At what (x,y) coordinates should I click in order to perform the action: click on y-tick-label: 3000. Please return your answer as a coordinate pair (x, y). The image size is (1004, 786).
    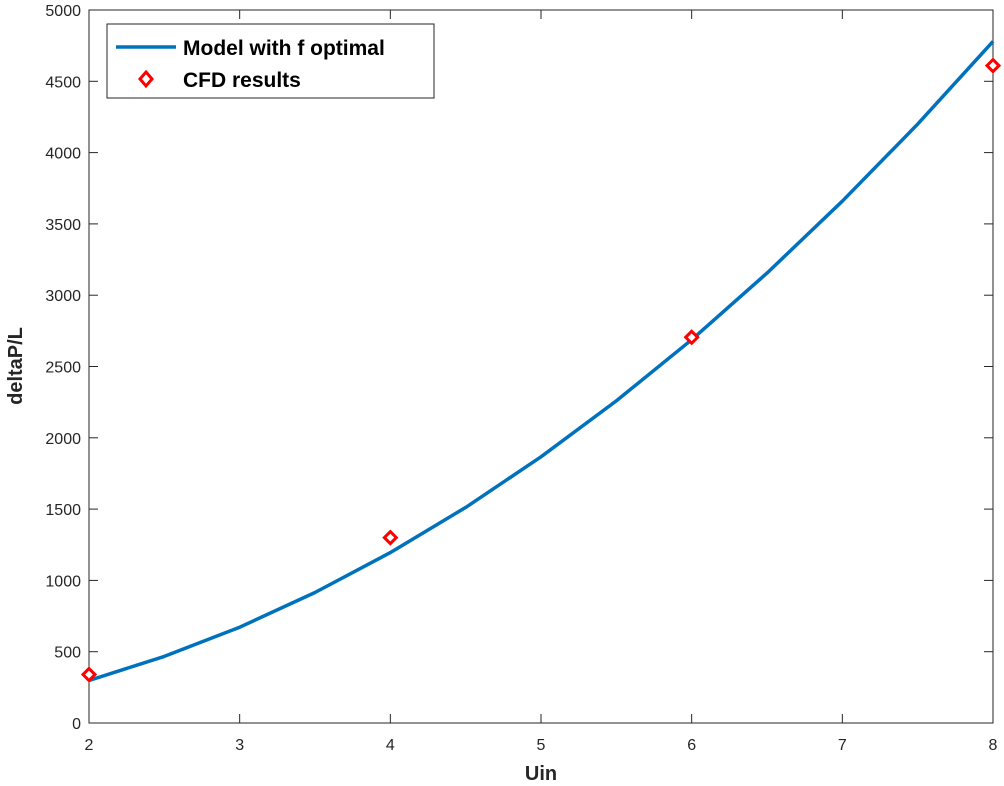
    Looking at the image, I should click on (63, 296).